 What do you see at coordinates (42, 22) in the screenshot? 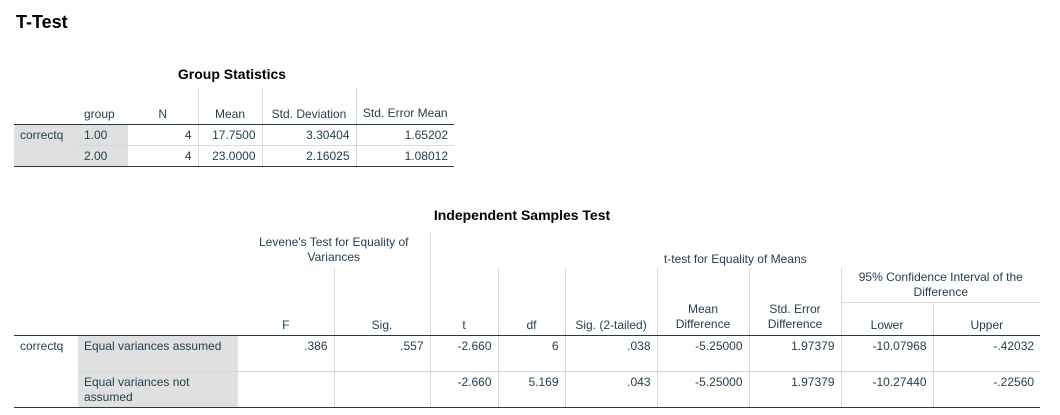
I see `page-title: T-Test` at bounding box center [42, 22].